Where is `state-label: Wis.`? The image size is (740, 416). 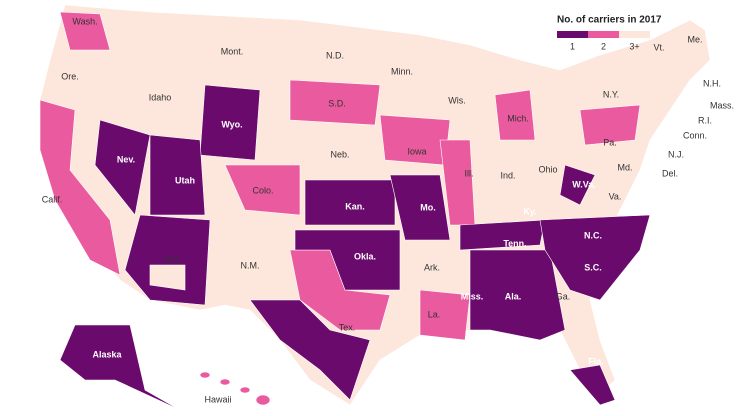
state-label: Wis. is located at coordinates (457, 100).